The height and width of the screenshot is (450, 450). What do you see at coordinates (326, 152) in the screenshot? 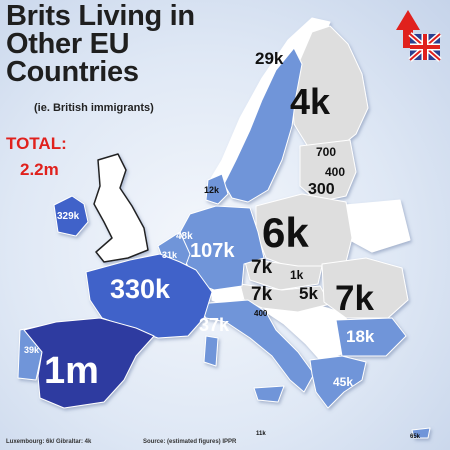
I see `label-estonia: 700` at bounding box center [326, 152].